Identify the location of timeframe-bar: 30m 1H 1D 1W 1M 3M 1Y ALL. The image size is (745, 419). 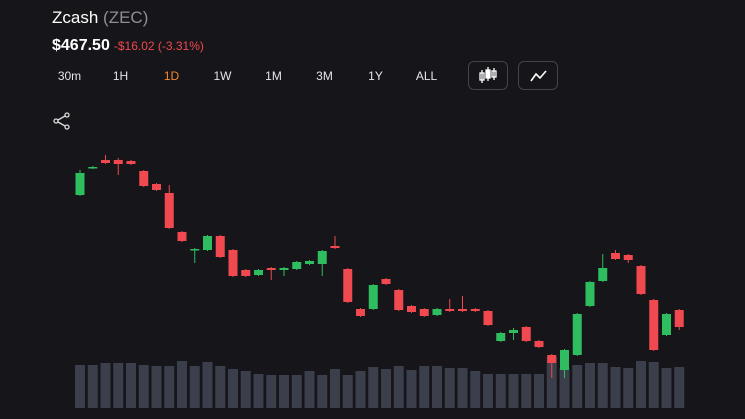
(248, 76).